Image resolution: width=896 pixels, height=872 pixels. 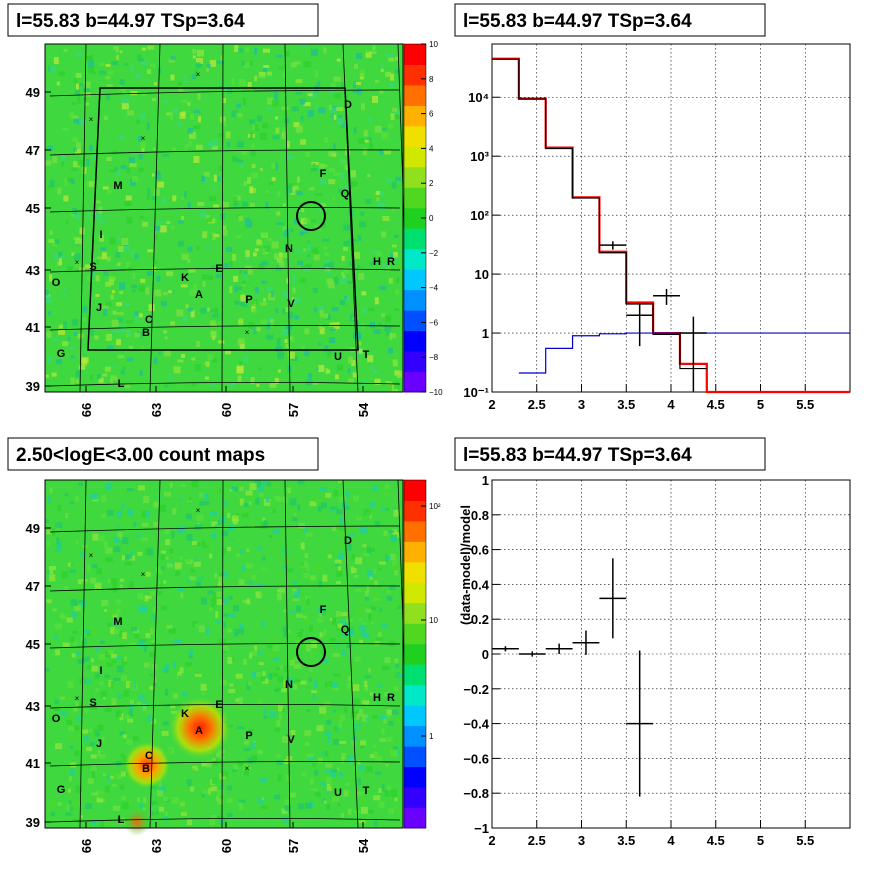 I want to click on source-label-n: N, so click(x=289, y=249).